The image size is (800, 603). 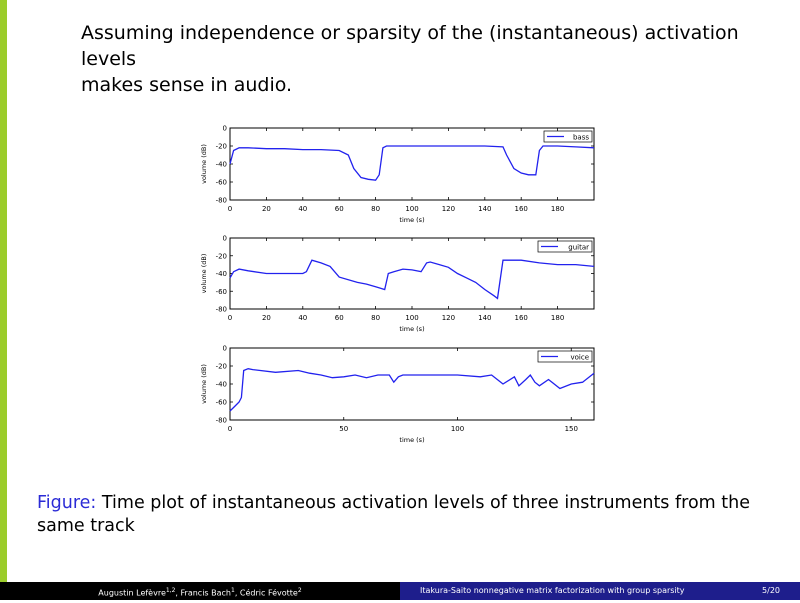 What do you see at coordinates (187, 85) in the screenshot?
I see `slide-text-line-2: makes sense in audio.` at bounding box center [187, 85].